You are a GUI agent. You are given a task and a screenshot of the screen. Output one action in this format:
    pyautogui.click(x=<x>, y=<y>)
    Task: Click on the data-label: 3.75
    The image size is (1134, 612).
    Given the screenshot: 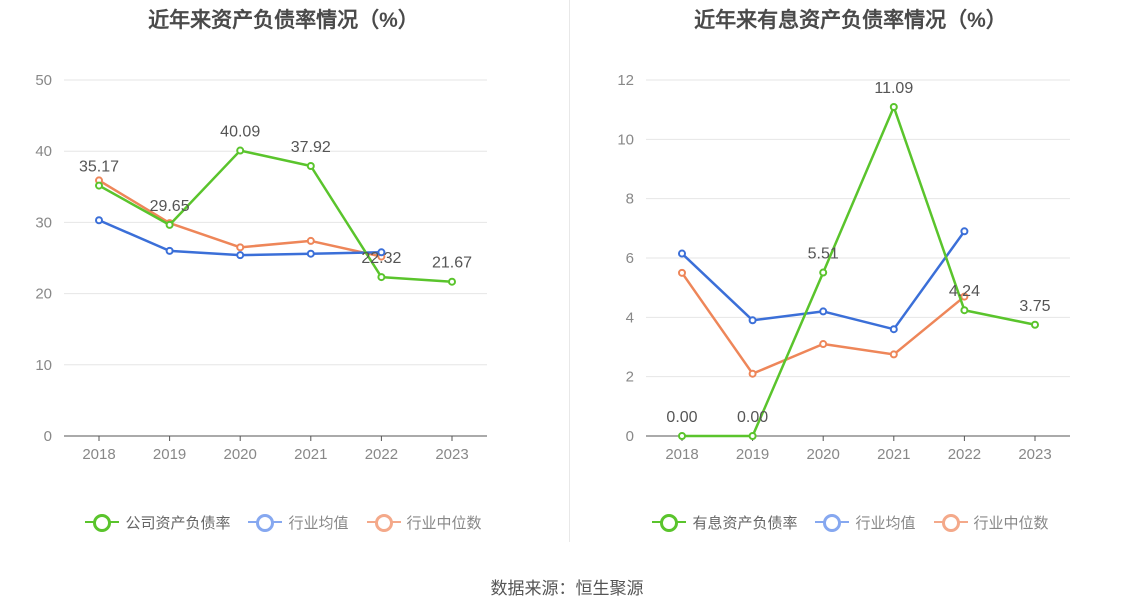 What is the action you would take?
    pyautogui.click(x=1034, y=306)
    